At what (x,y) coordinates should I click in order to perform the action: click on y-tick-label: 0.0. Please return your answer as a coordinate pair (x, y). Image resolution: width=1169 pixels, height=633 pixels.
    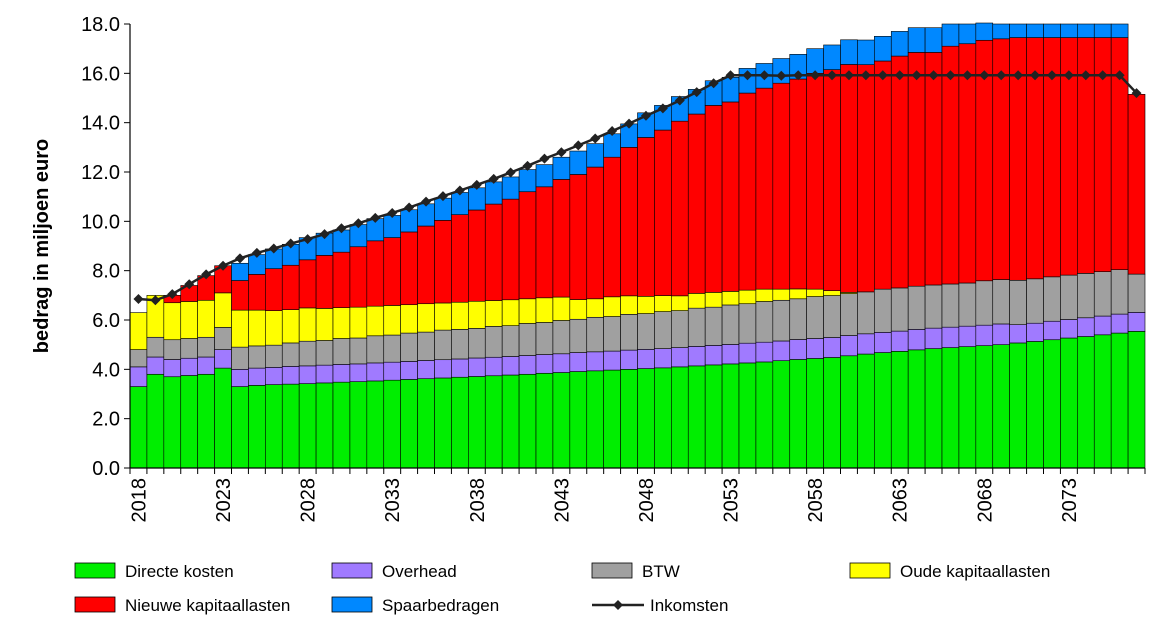
    Looking at the image, I should click on (106, 469).